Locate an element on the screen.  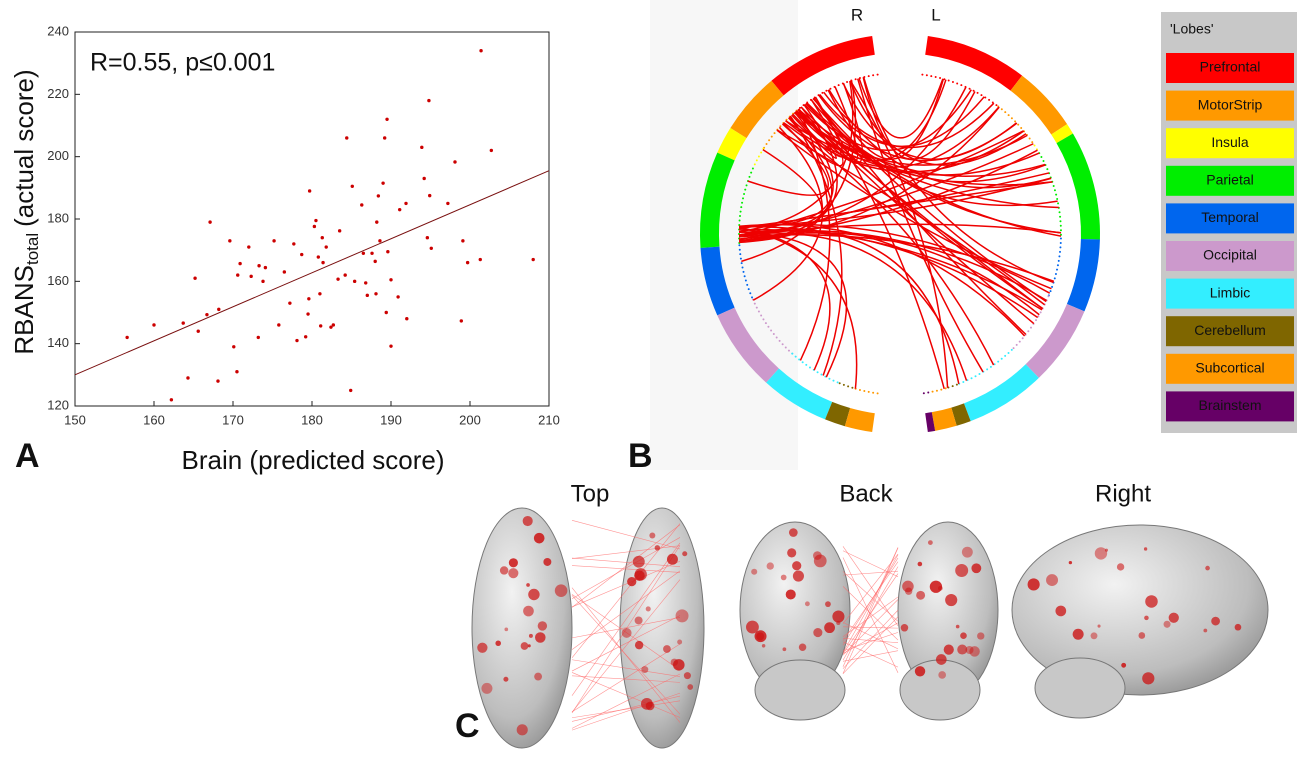
legend-label: Limbic is located at coordinates (1230, 292).